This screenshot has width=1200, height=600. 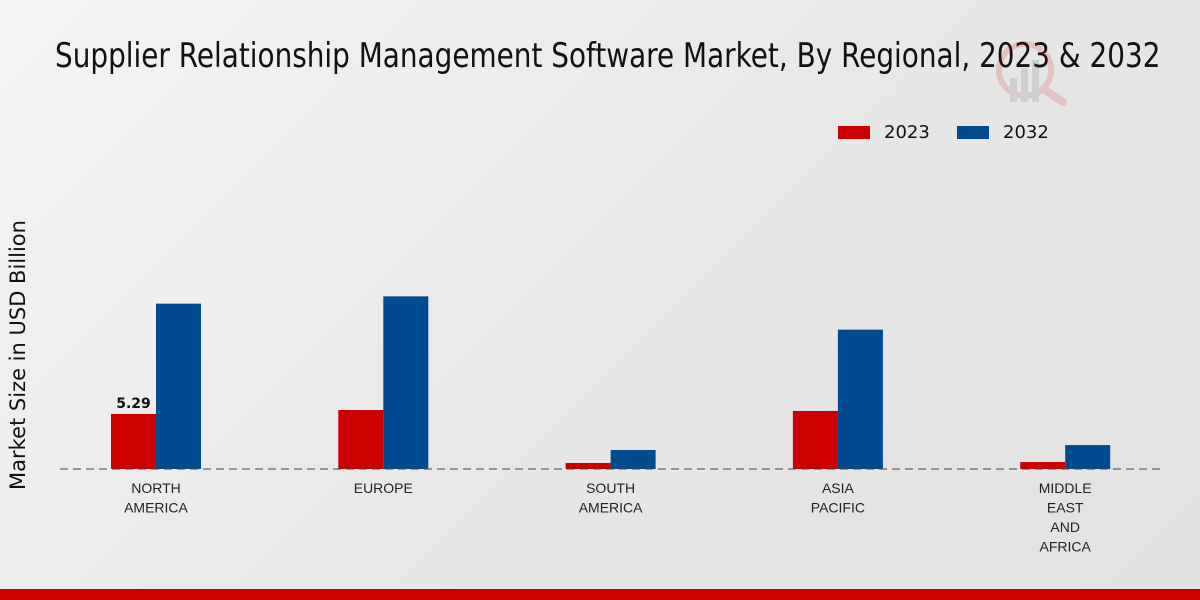 I want to click on legend-swatch-2023, so click(x=854, y=132).